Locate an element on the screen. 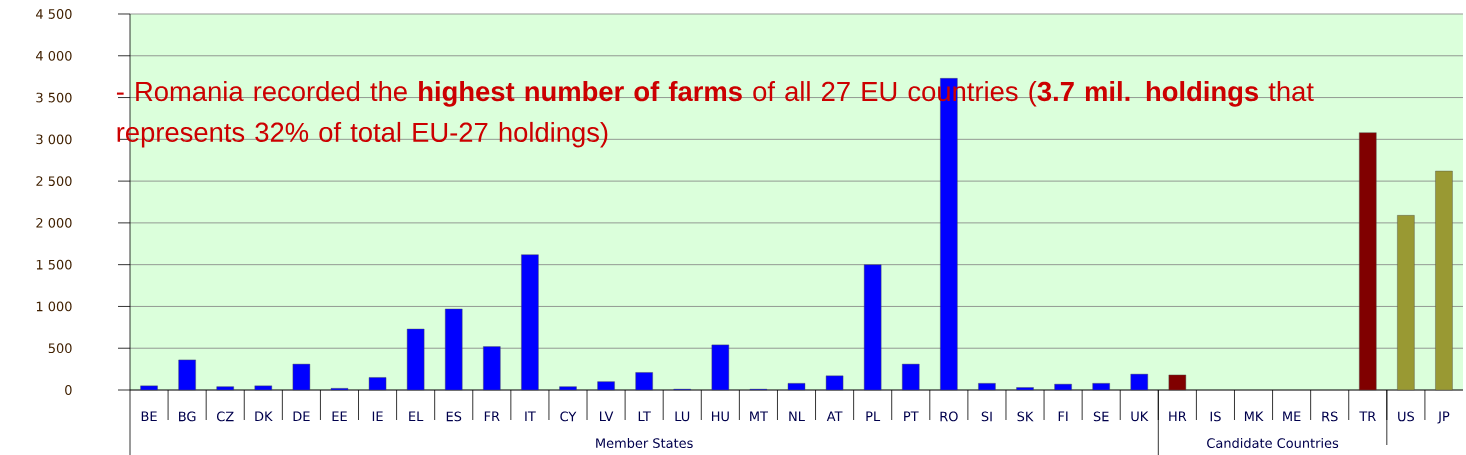  y-tick-label: 2 500 is located at coordinates (54, 181).